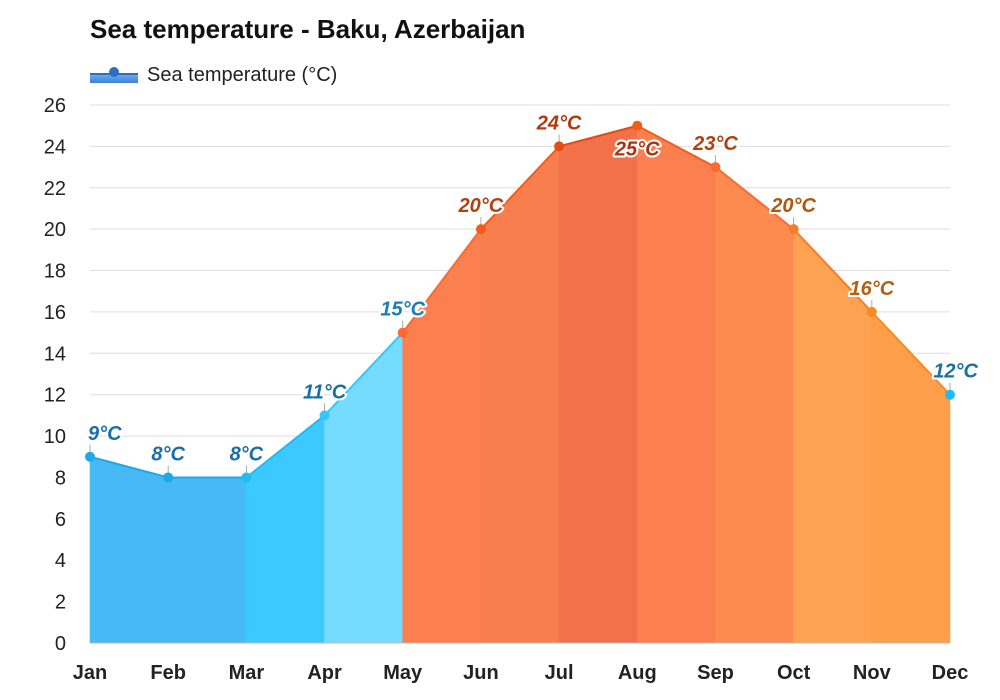  Describe the element at coordinates (871, 289) in the screenshot. I see `data-label-nov: 16°C` at that location.